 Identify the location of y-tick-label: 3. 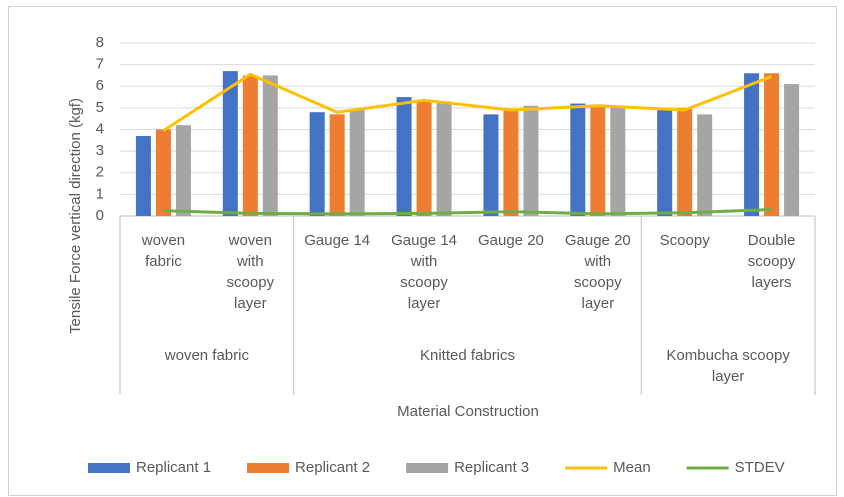
(100, 150).